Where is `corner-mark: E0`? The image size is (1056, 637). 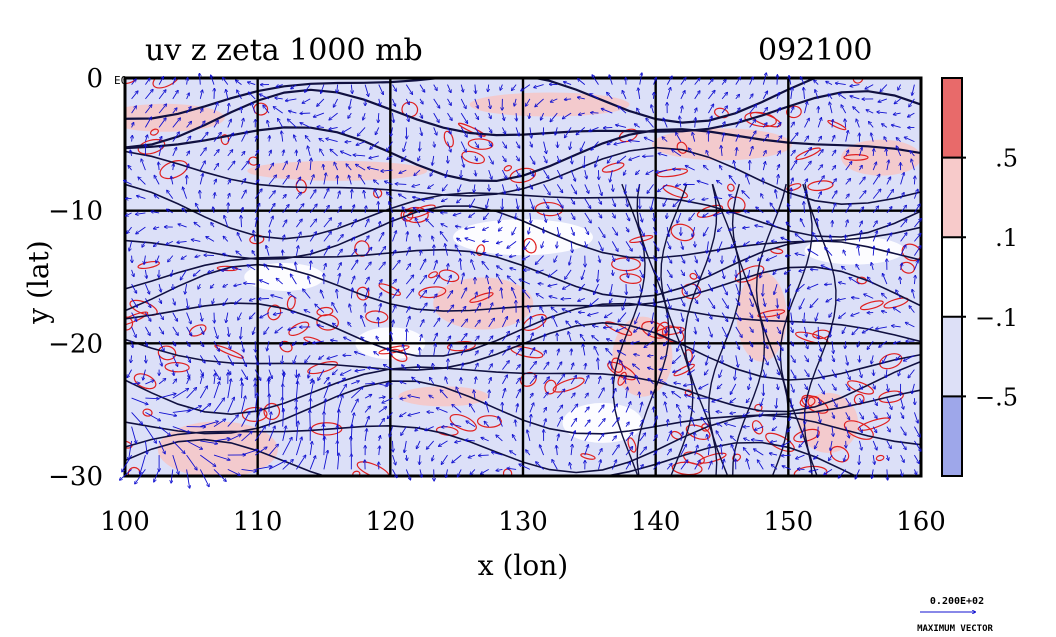 corner-mark: E0 is located at coordinates (120, 80).